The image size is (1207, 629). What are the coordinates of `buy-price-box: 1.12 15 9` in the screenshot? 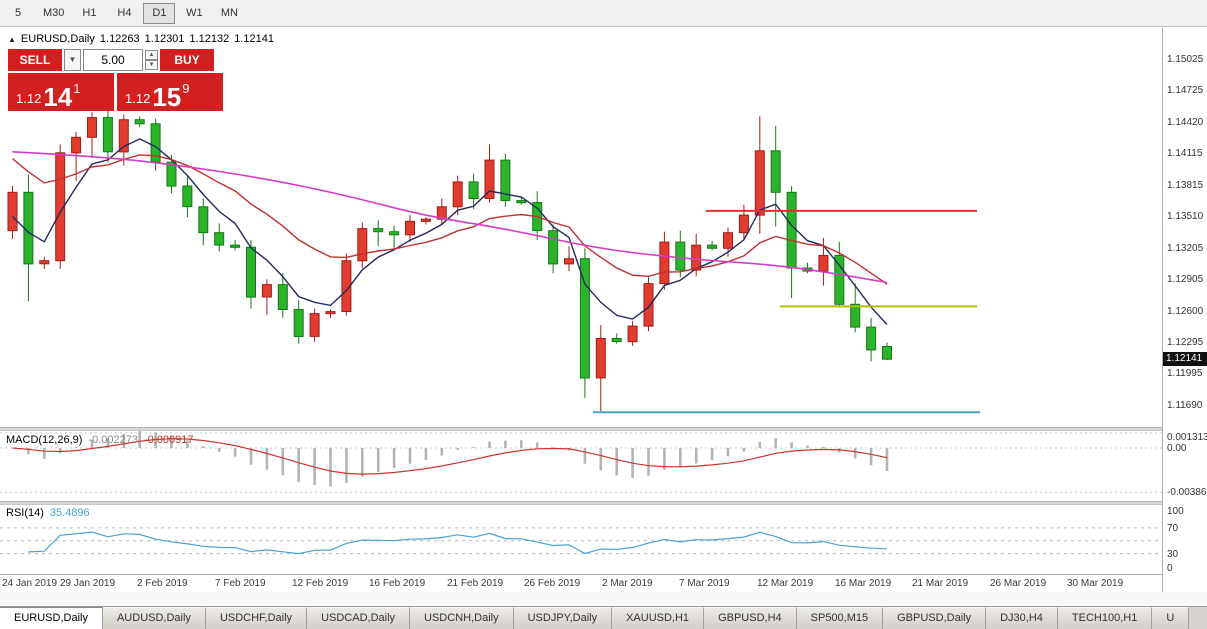 It's located at (170, 92).